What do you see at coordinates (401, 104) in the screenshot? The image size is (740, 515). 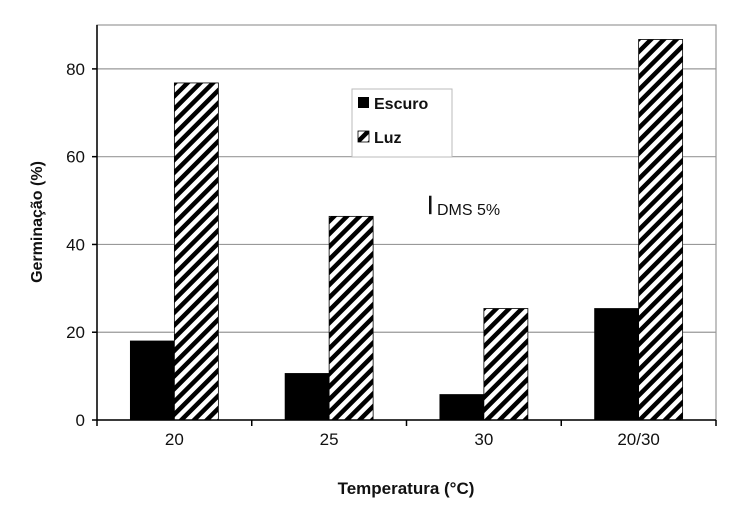 I see `legend-label-escuro: Escuro` at bounding box center [401, 104].